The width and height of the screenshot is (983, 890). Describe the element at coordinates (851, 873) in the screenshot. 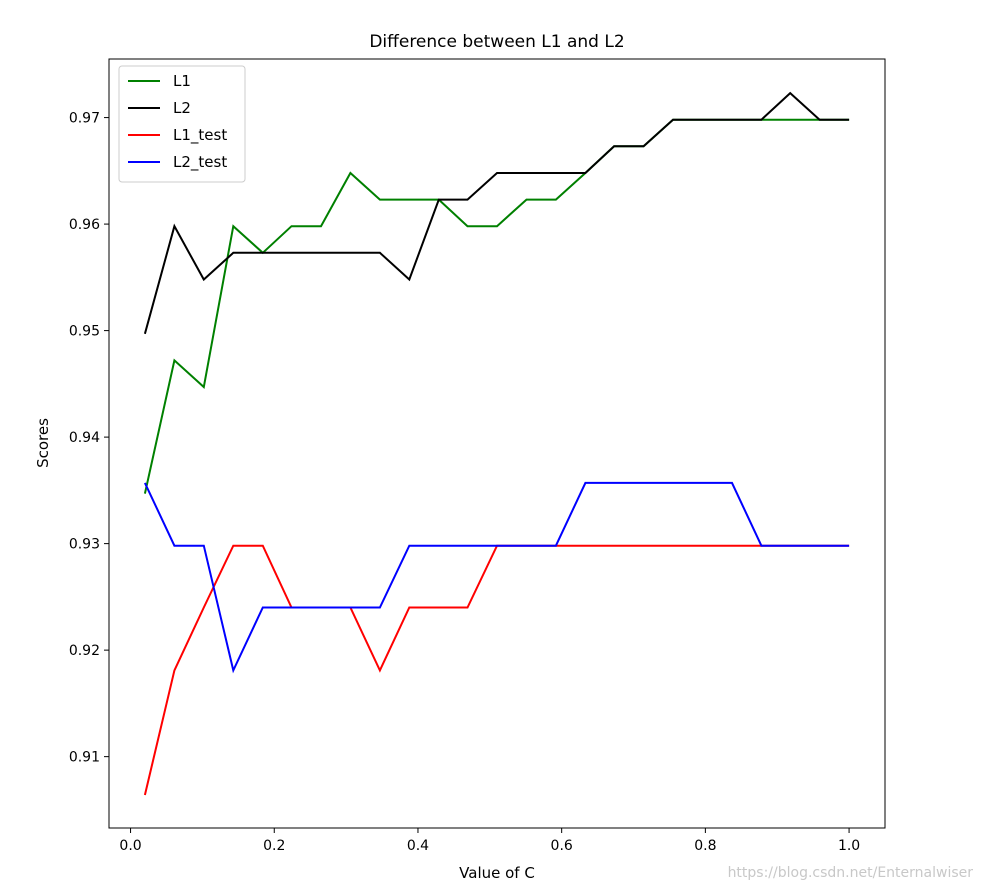

I see `watermark: https://blog.csdn.net/Enternalwiser` at that location.